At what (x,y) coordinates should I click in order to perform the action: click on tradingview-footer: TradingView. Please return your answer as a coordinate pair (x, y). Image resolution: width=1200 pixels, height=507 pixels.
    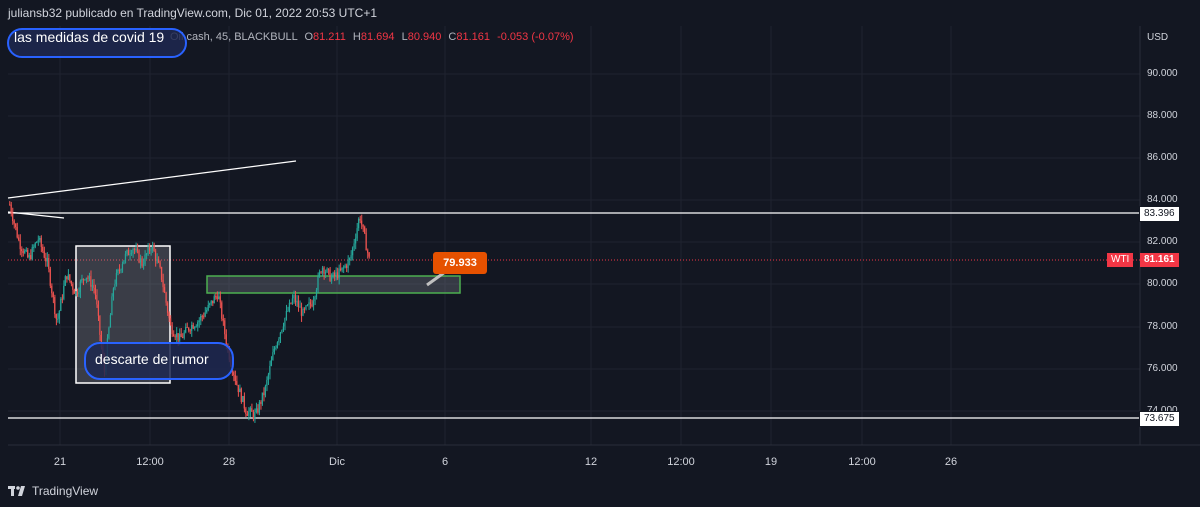
    Looking at the image, I should click on (53, 491).